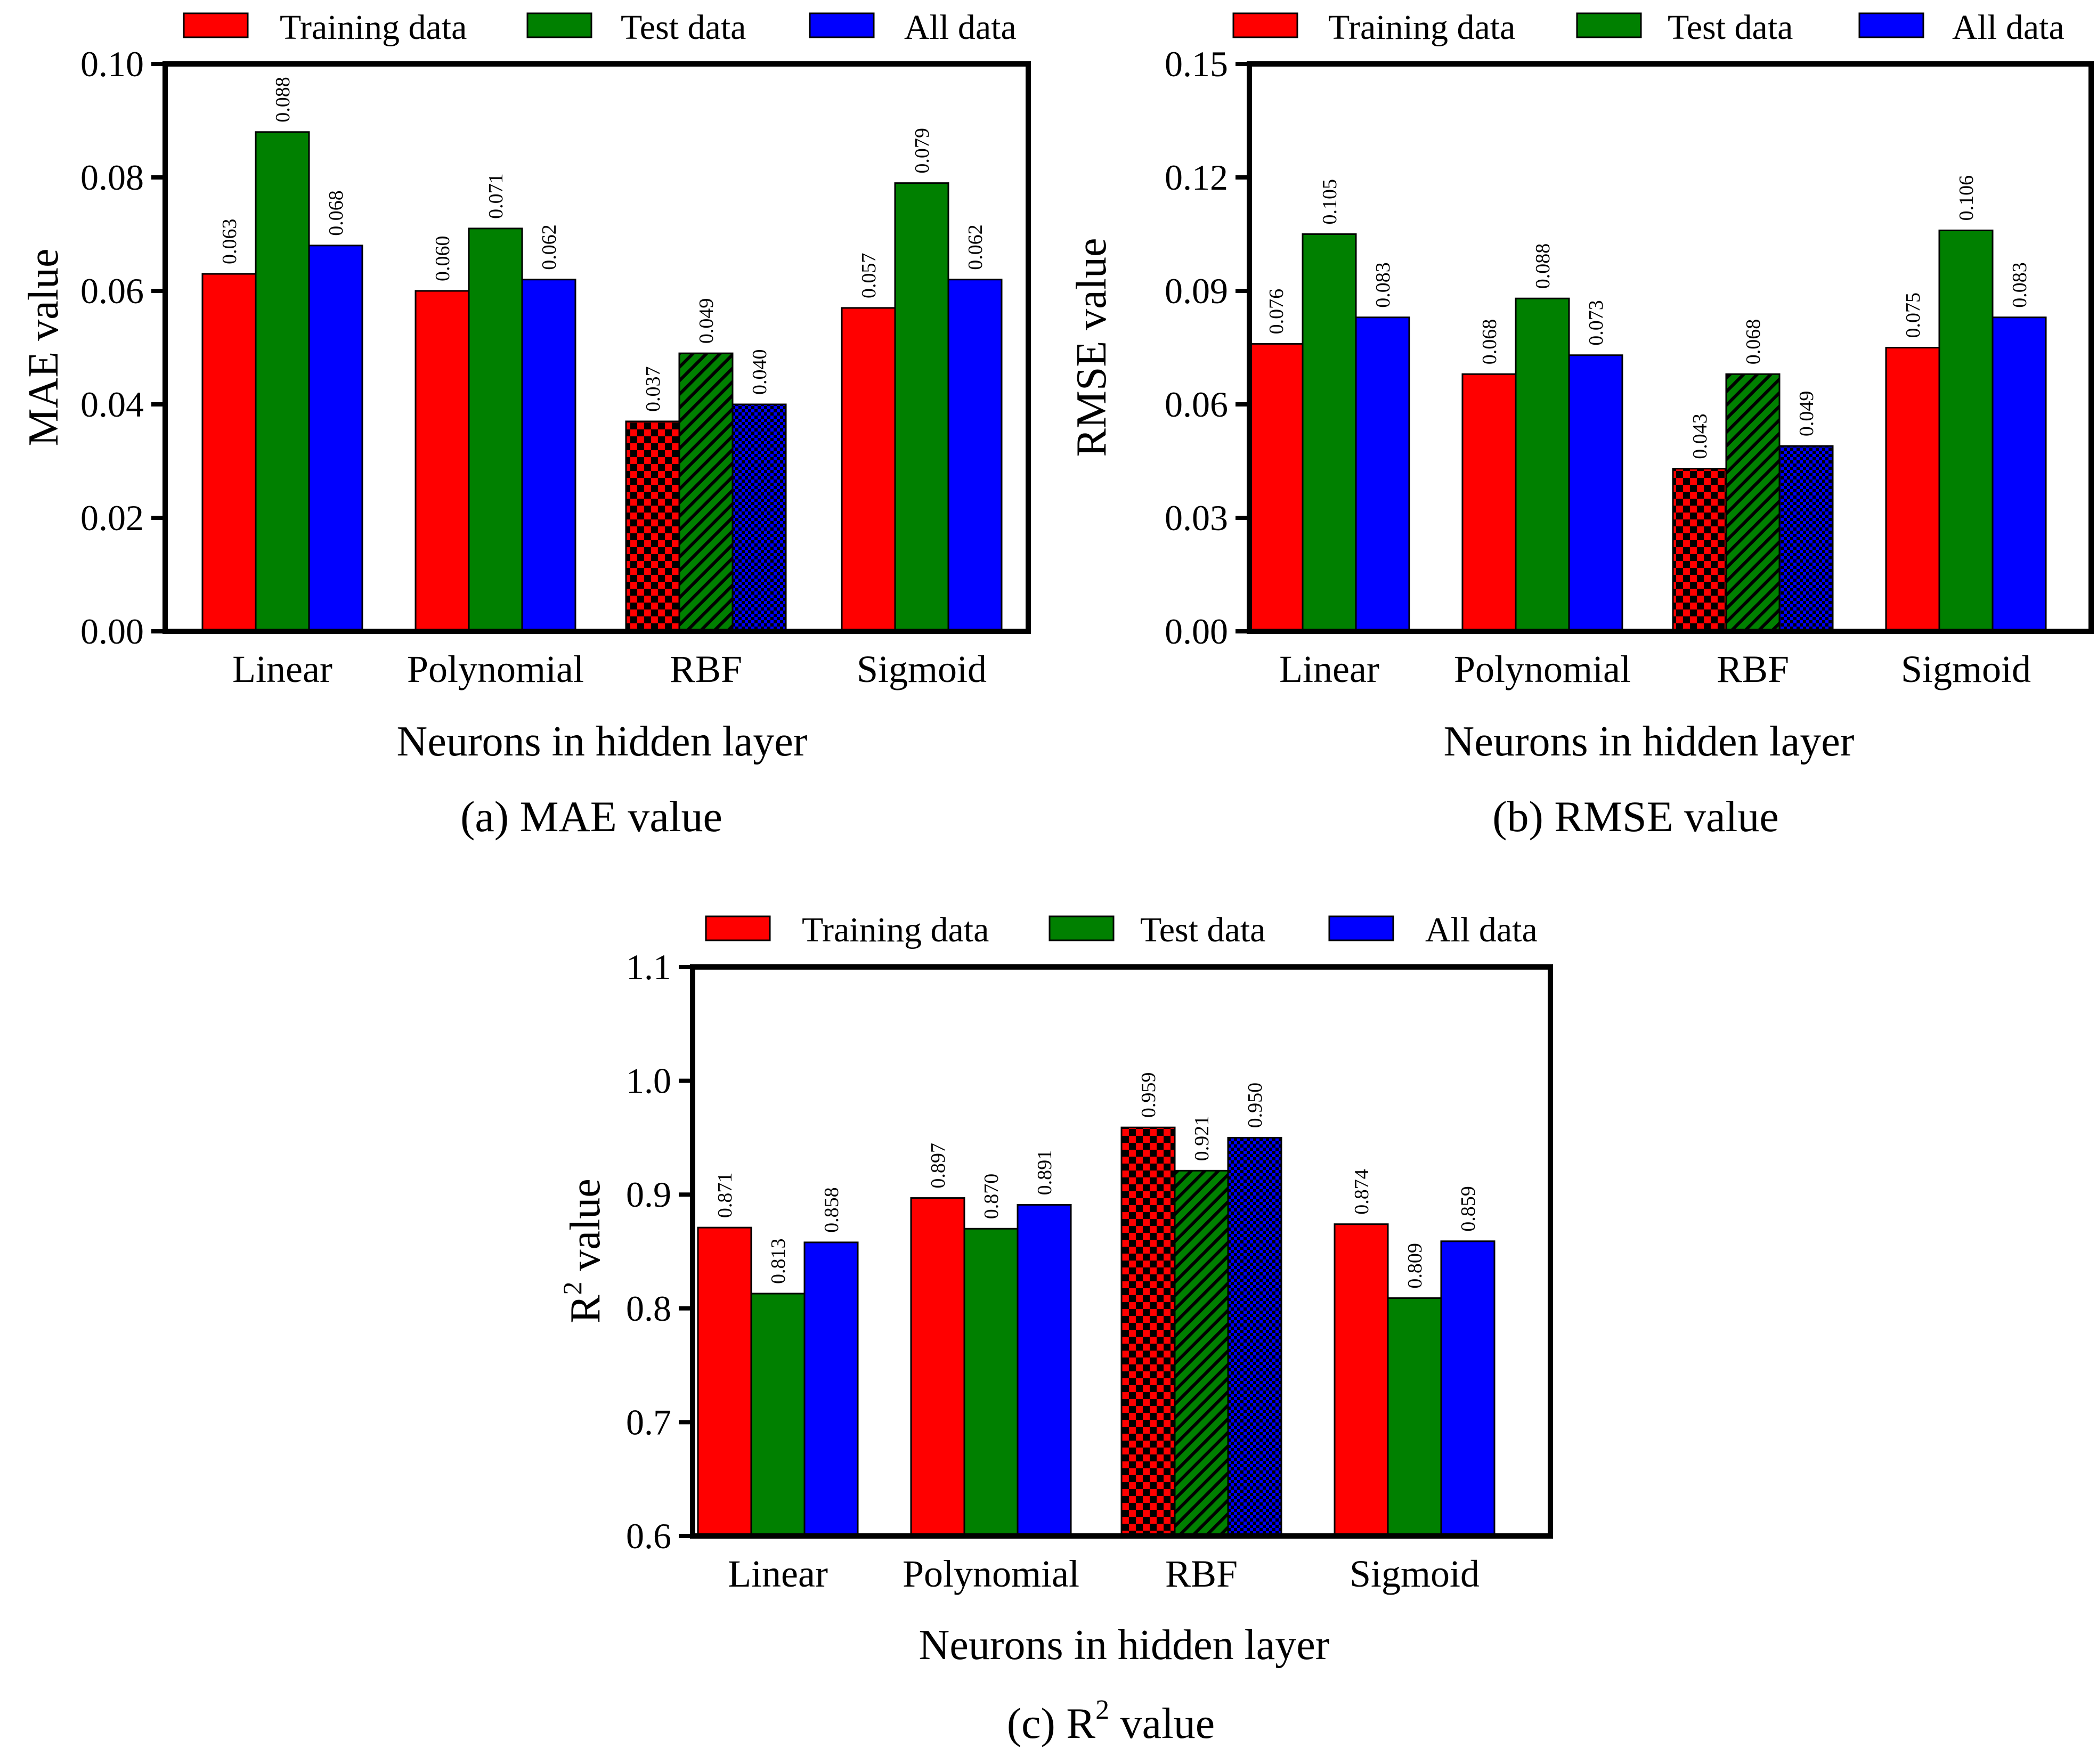 The width and height of the screenshot is (2097, 1764). Describe the element at coordinates (1543, 266) in the screenshot. I see `data-label-rmse-polynomial-test: 0.088` at that location.